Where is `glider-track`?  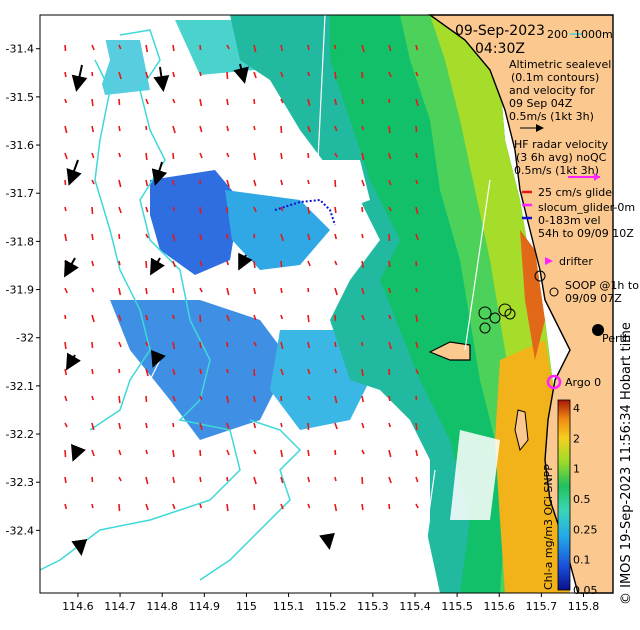 glider-track is located at coordinates (305, 212).